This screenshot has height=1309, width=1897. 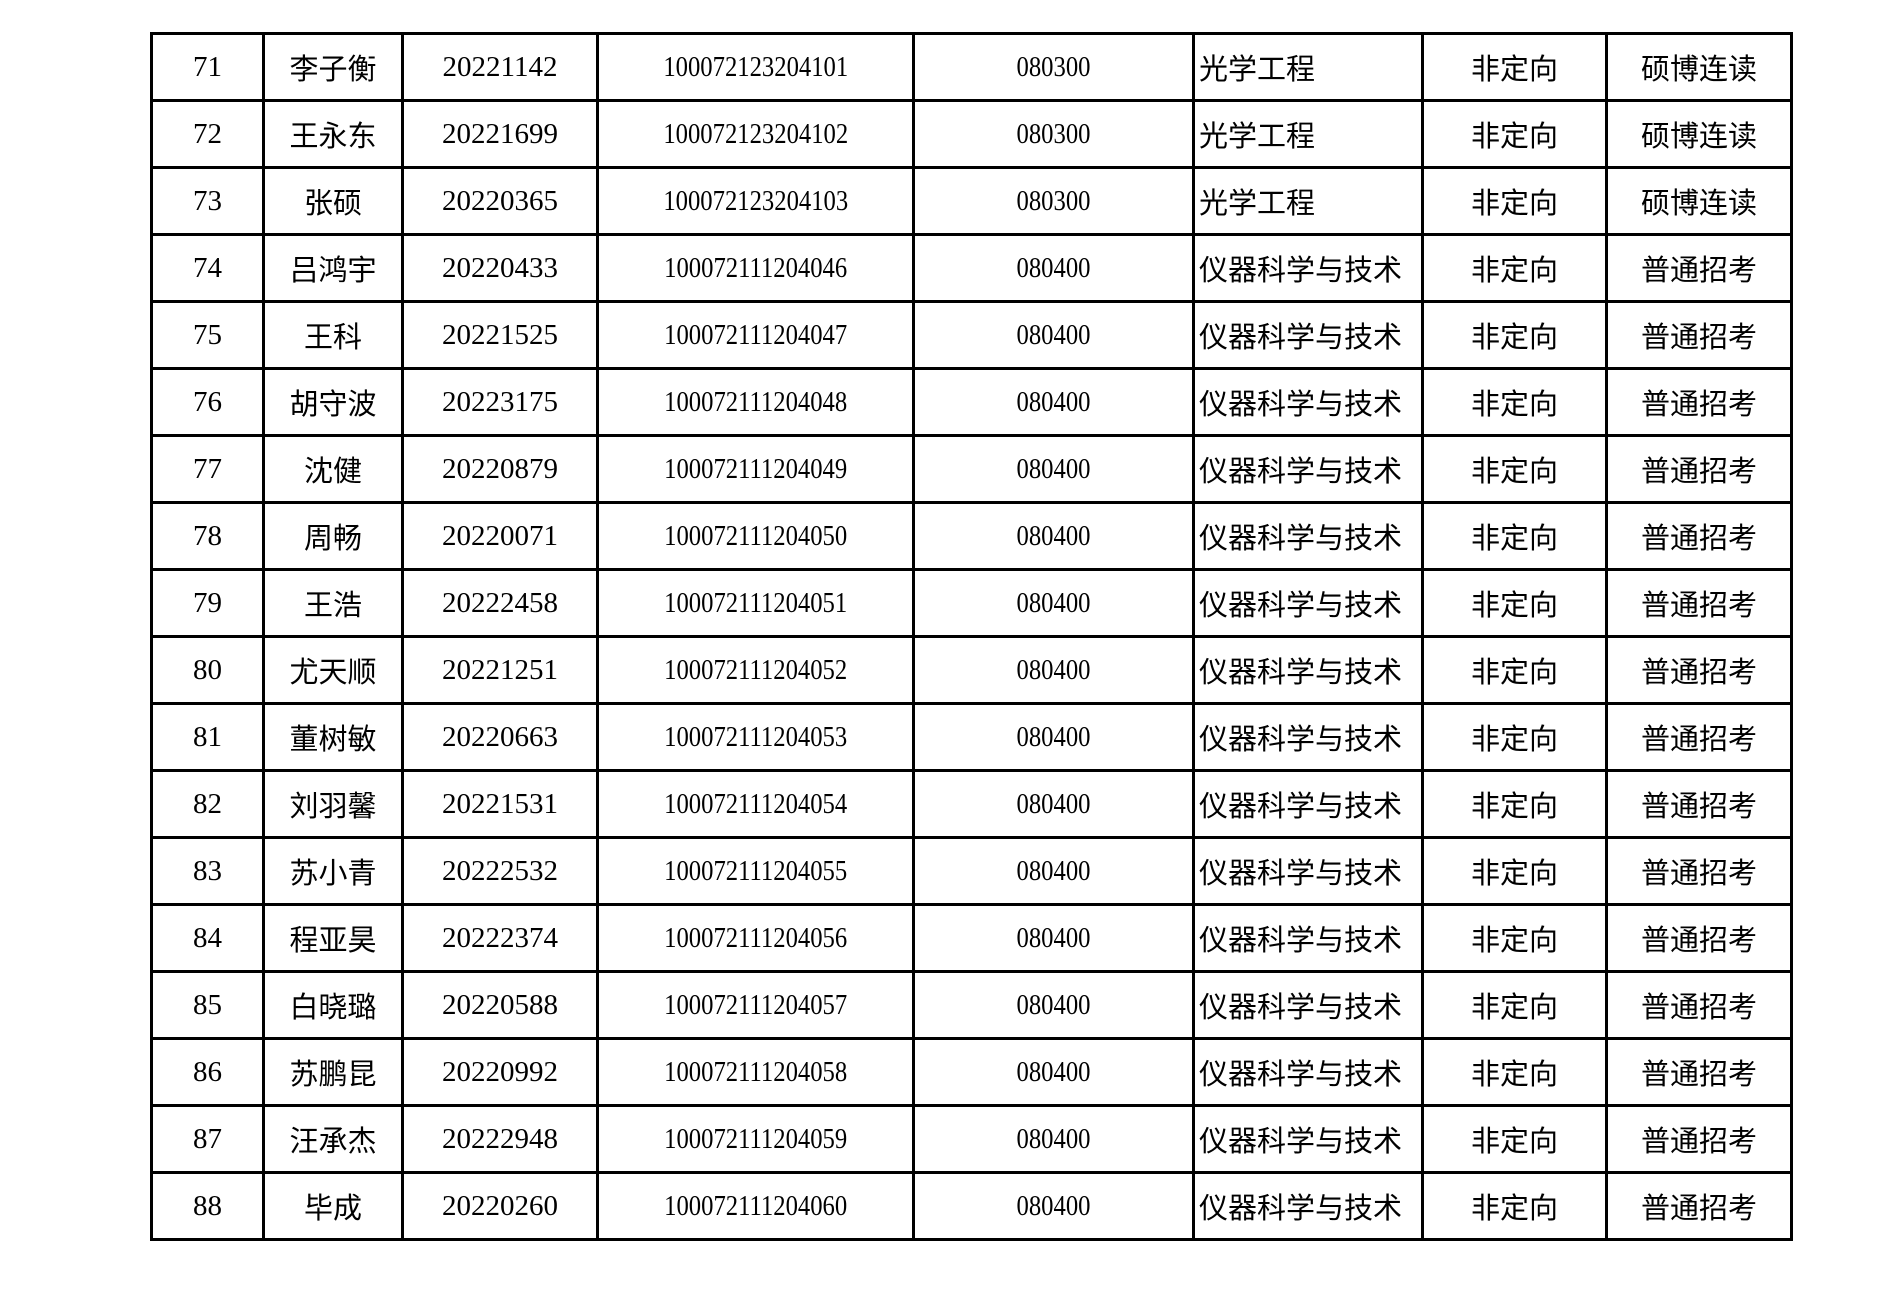 What do you see at coordinates (332, 204) in the screenshot?
I see `name-text: 张硕` at bounding box center [332, 204].